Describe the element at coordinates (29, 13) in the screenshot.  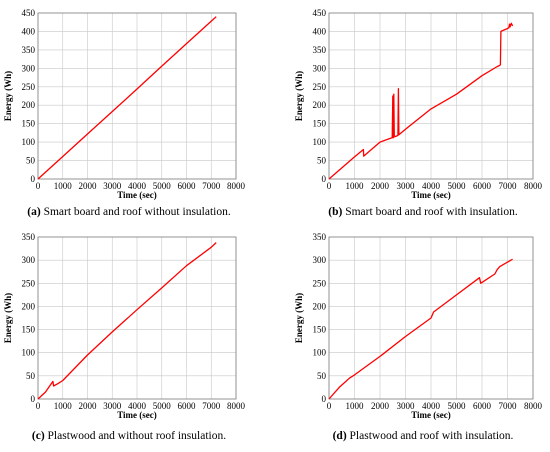
I see `y-tick-label: 450` at that location.